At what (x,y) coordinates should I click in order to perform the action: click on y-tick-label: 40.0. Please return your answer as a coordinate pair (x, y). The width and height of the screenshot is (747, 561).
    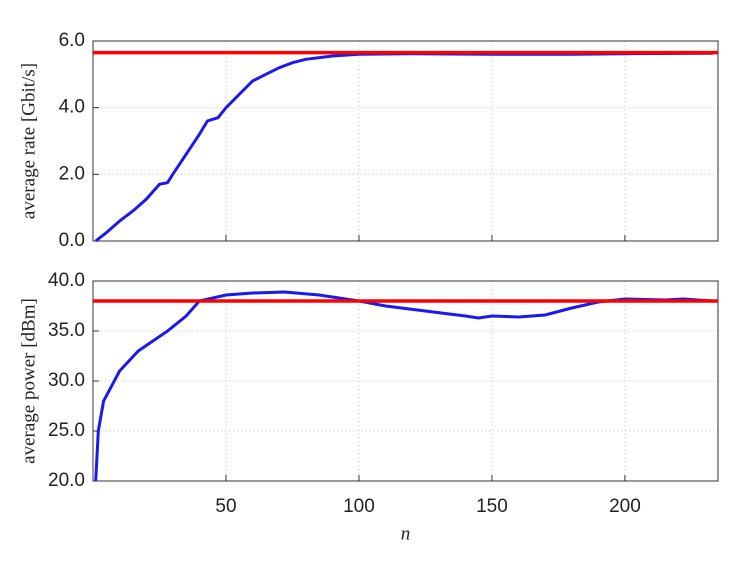
    Looking at the image, I should click on (66, 280).